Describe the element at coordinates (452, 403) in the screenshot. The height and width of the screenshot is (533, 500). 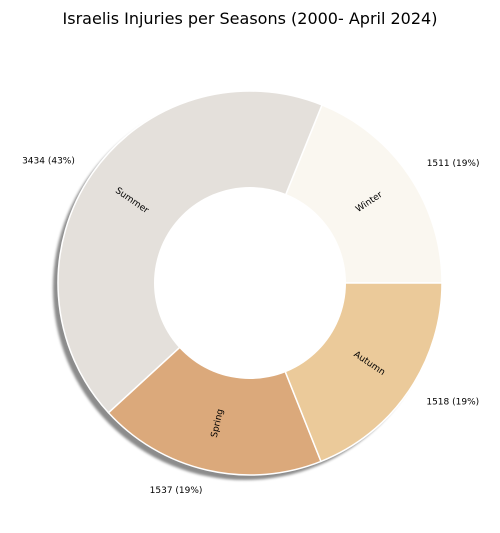
I see `value-label-autumn: 1518 (19%)` at that location.